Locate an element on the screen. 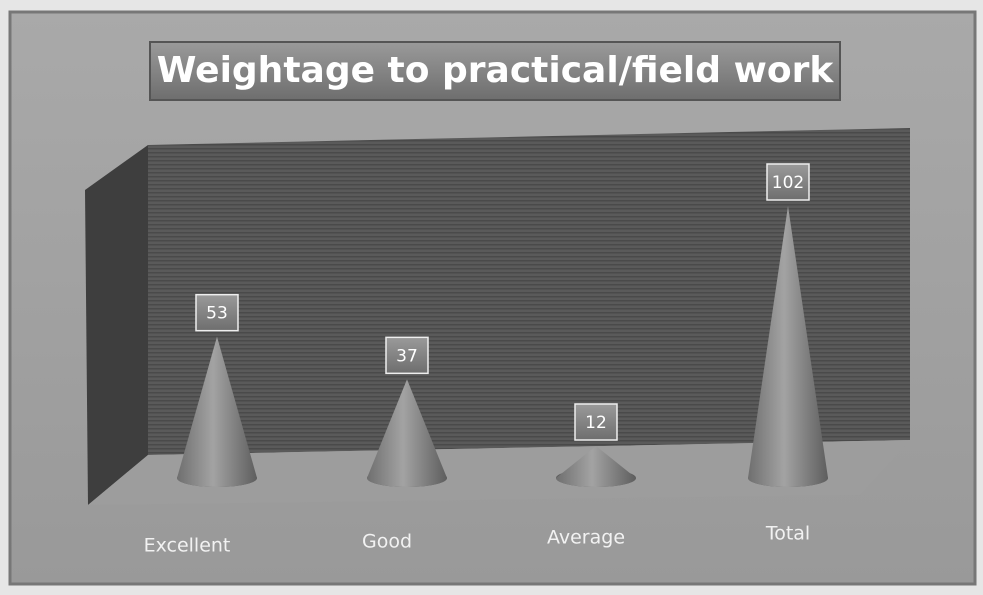 This screenshot has width=983, height=595. data-label: 102 is located at coordinates (788, 183).